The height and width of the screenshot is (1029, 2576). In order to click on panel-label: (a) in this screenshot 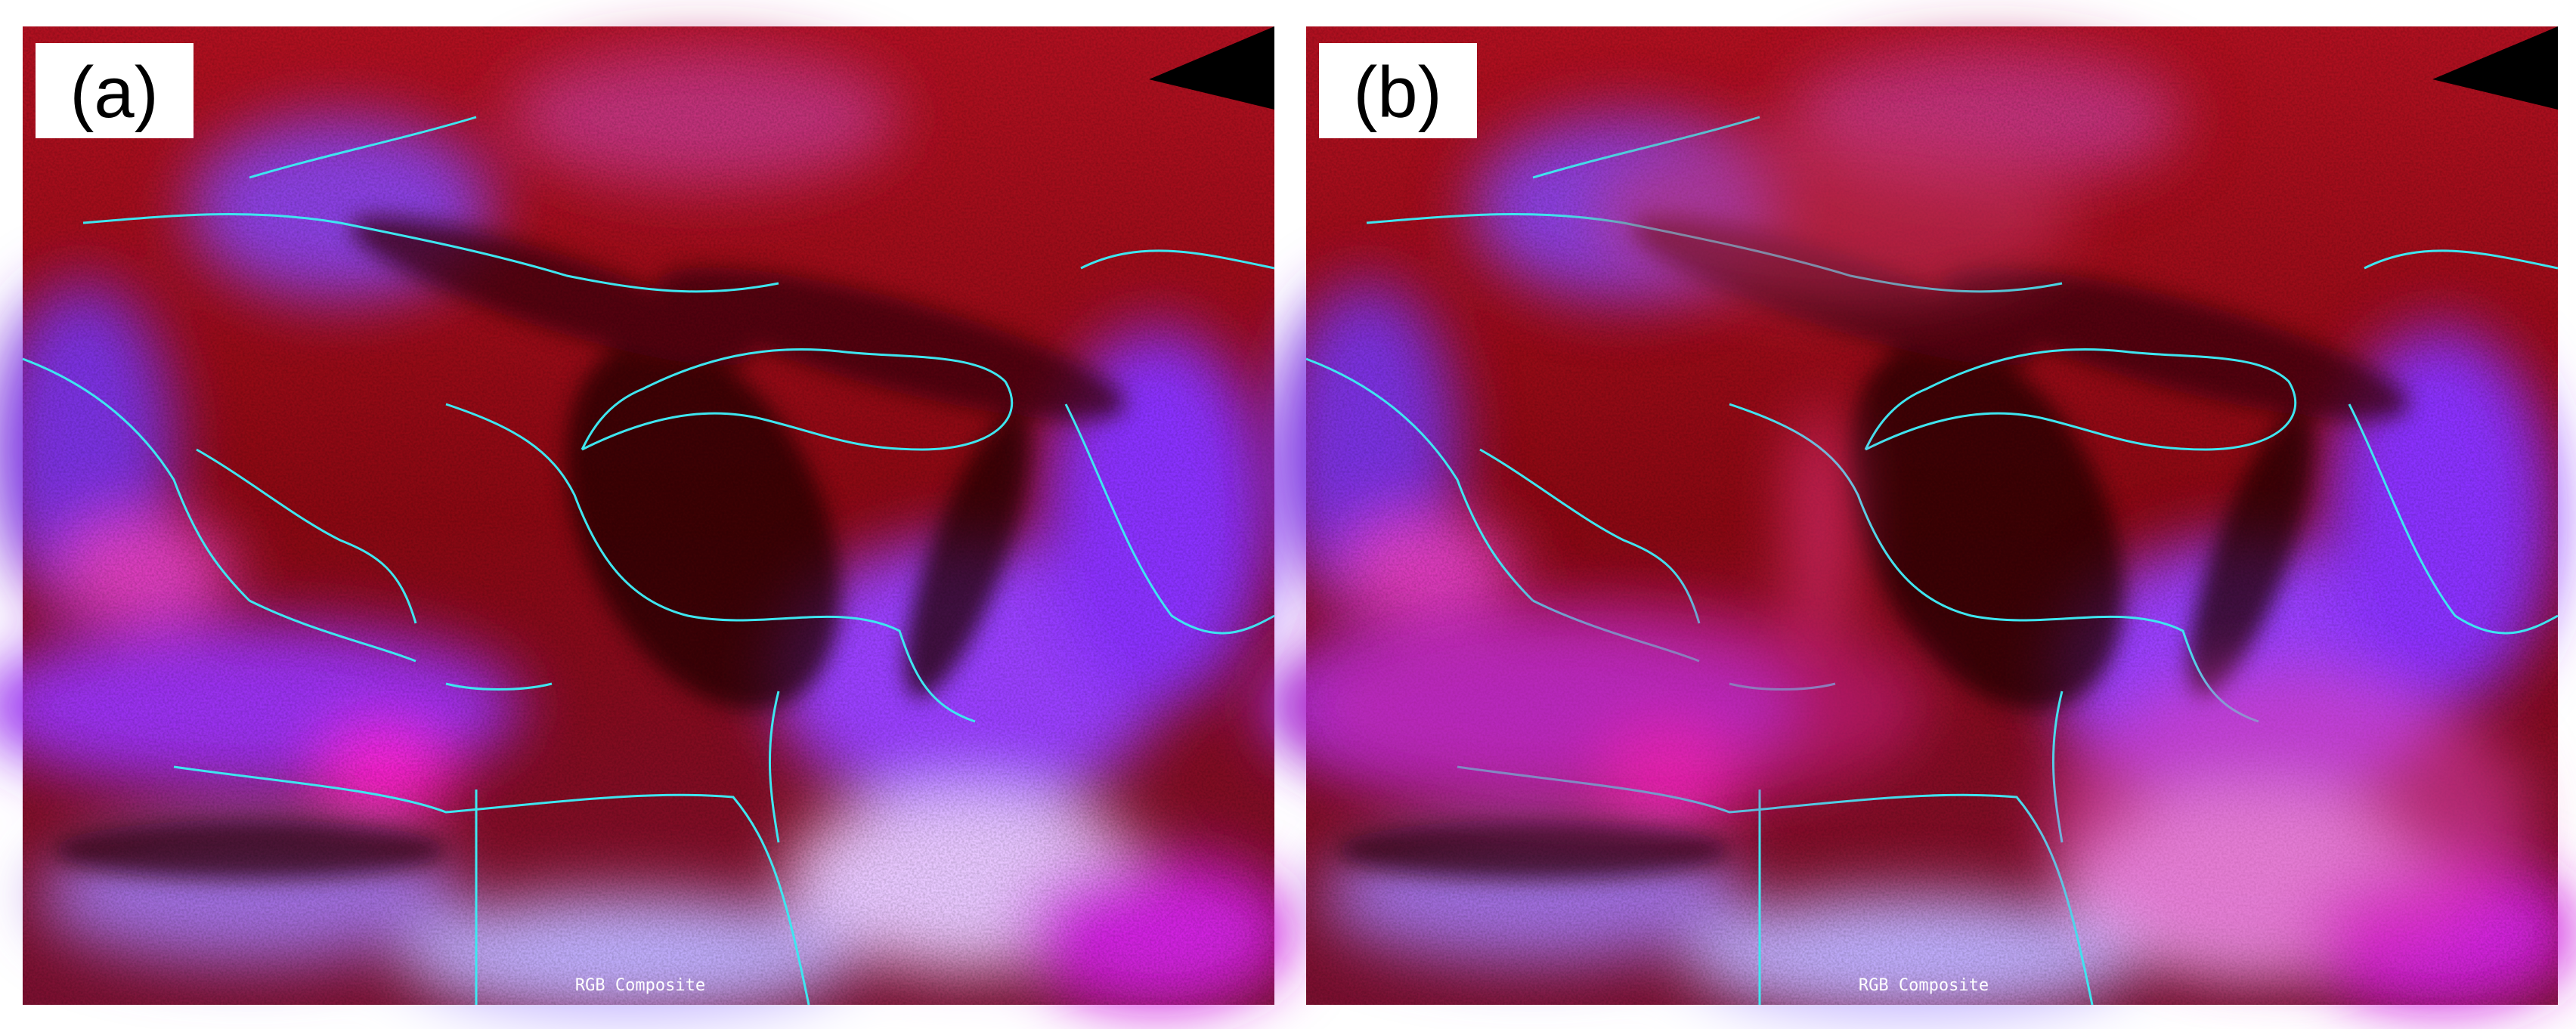, I will do `click(114, 92)`.